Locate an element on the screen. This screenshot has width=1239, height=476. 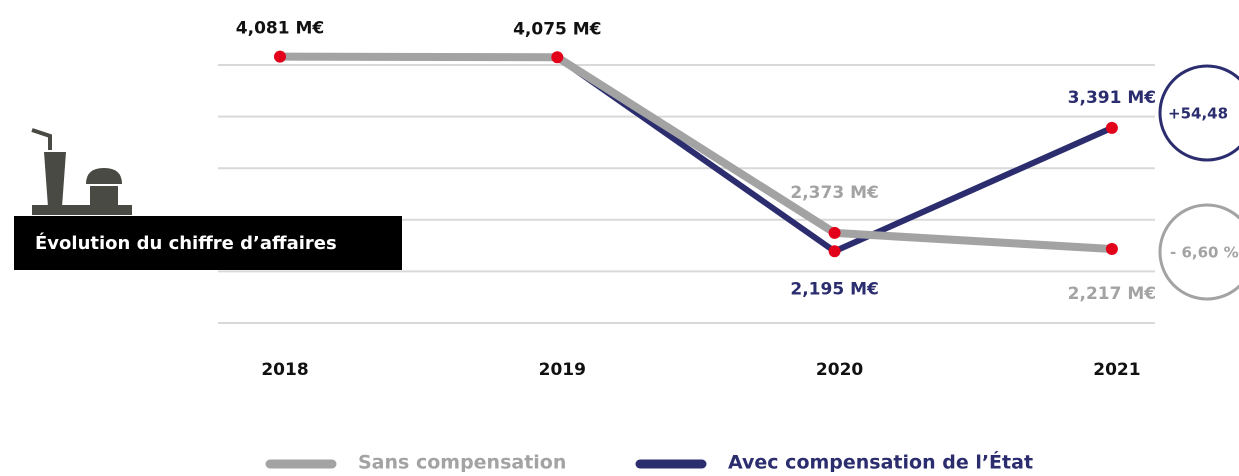
x-tick-label: 2019 is located at coordinates (562, 370).